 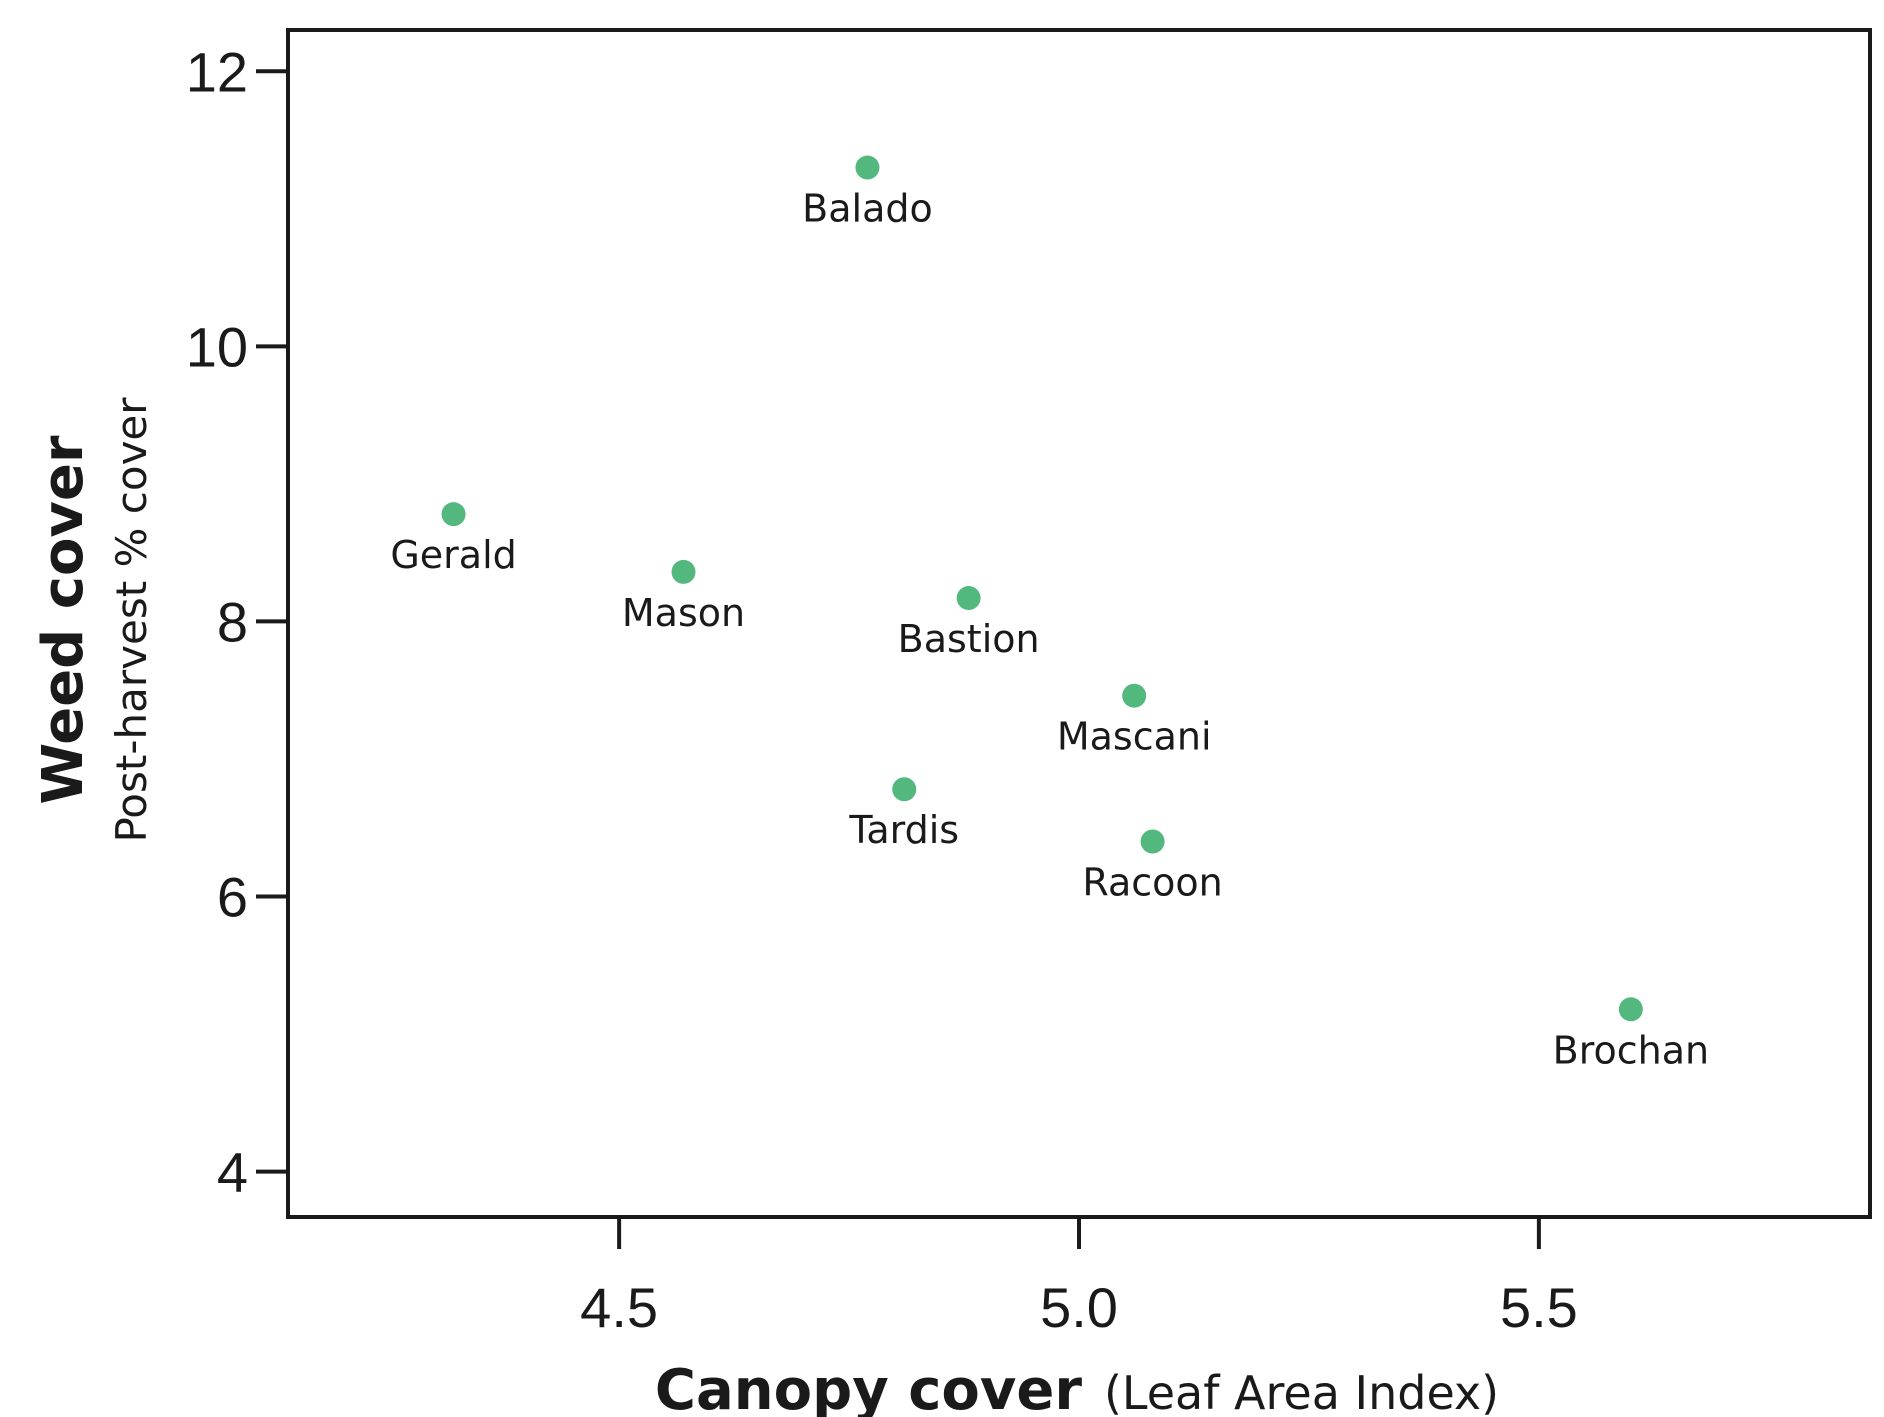 What do you see at coordinates (867, 209) in the screenshot?
I see `data-point-label: Balado` at bounding box center [867, 209].